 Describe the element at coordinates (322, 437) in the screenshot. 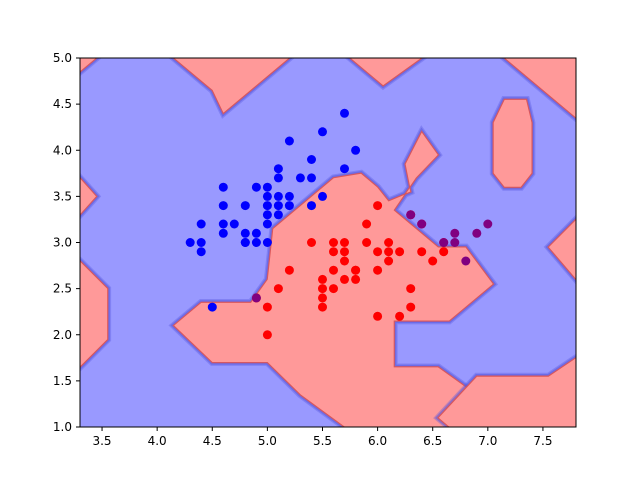

I see `x-axis: 3.5 4.0 4.5 5.0 5.5 6.0 6.5 7.0 7.5` at that location.